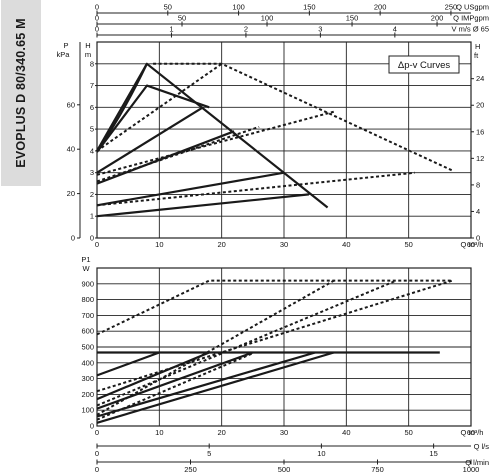 The width and height of the screenshot is (491, 476). I want to click on head-y-tick-label: 6, so click(92, 107).